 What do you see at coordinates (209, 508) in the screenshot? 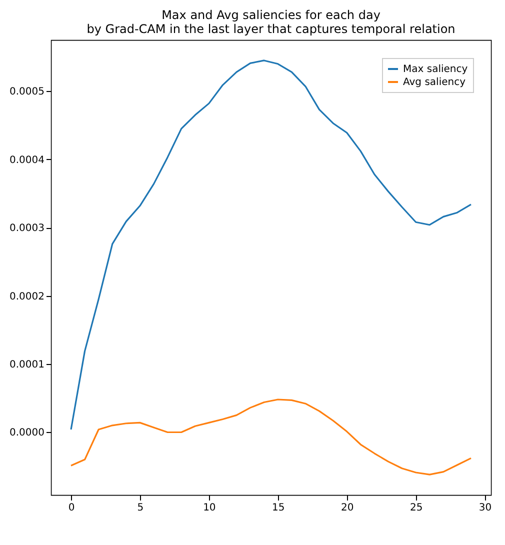
I see `x-tick-label: 10` at bounding box center [209, 508].